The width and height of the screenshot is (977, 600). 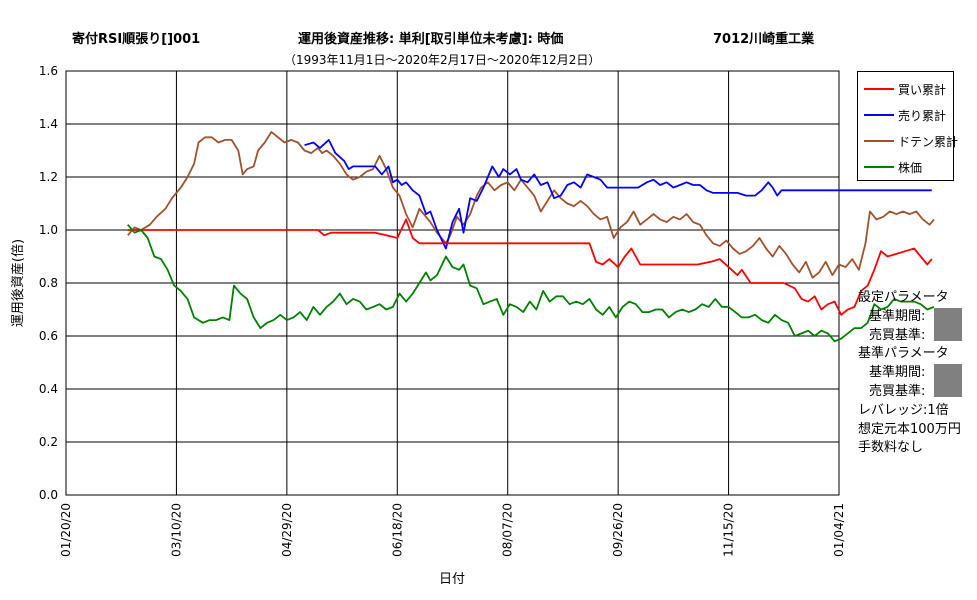 What do you see at coordinates (176, 530) in the screenshot?
I see `x-tick-label: 03/10/20` at bounding box center [176, 530].